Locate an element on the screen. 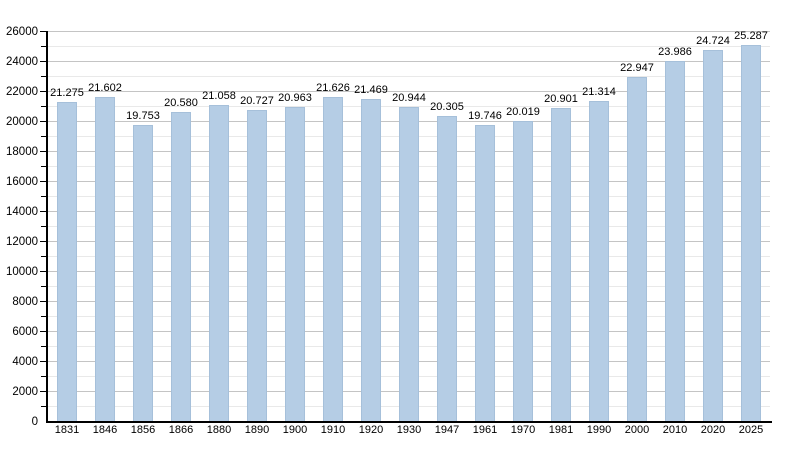 The width and height of the screenshot is (800, 450). y-tick-label: 12000 is located at coordinates (22, 241).